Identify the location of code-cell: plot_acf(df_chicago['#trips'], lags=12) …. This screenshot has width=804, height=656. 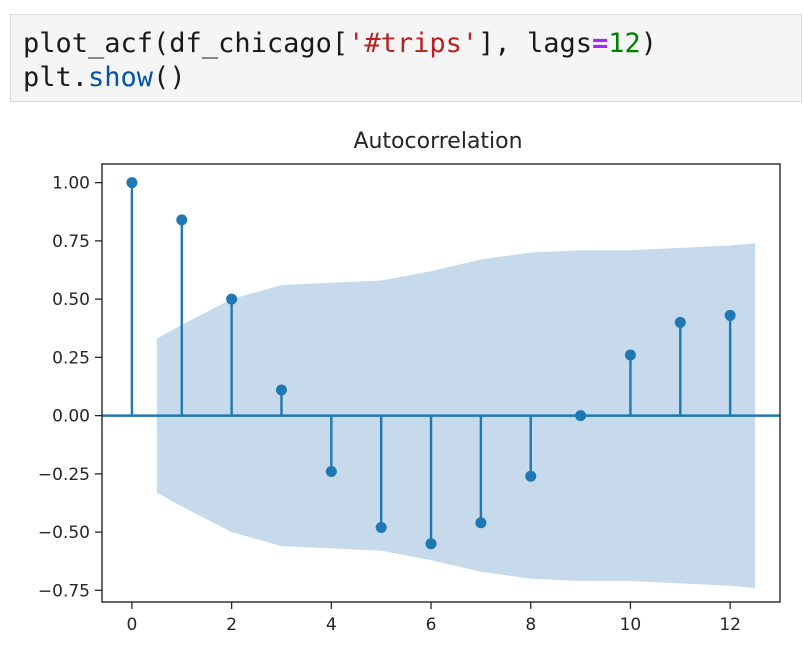
(406, 58).